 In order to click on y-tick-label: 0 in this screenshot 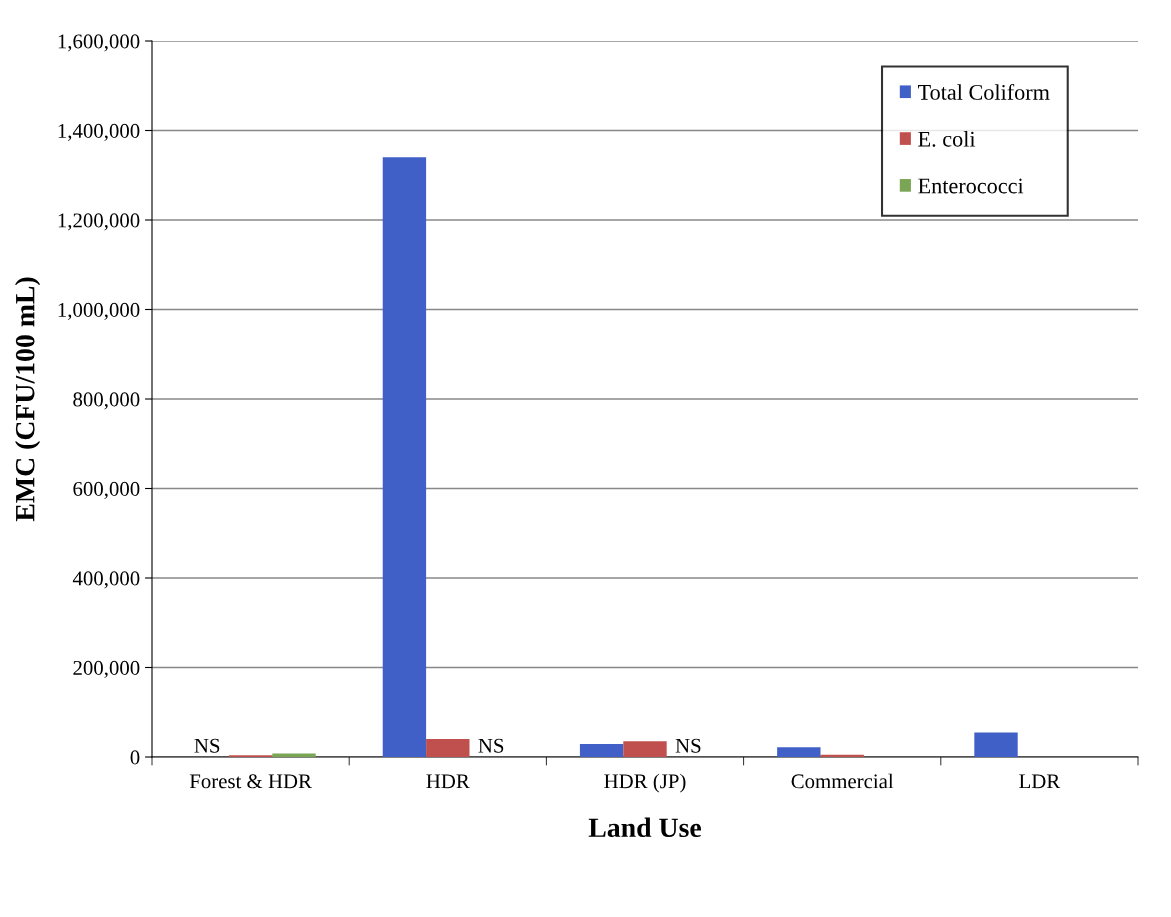, I will do `click(135, 757)`.